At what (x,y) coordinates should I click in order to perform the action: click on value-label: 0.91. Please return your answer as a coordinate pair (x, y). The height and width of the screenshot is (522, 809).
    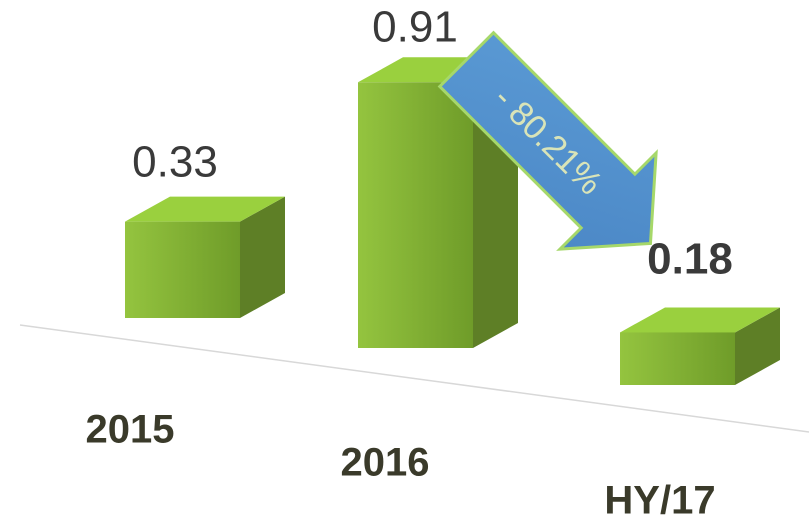
    Looking at the image, I should click on (415, 27).